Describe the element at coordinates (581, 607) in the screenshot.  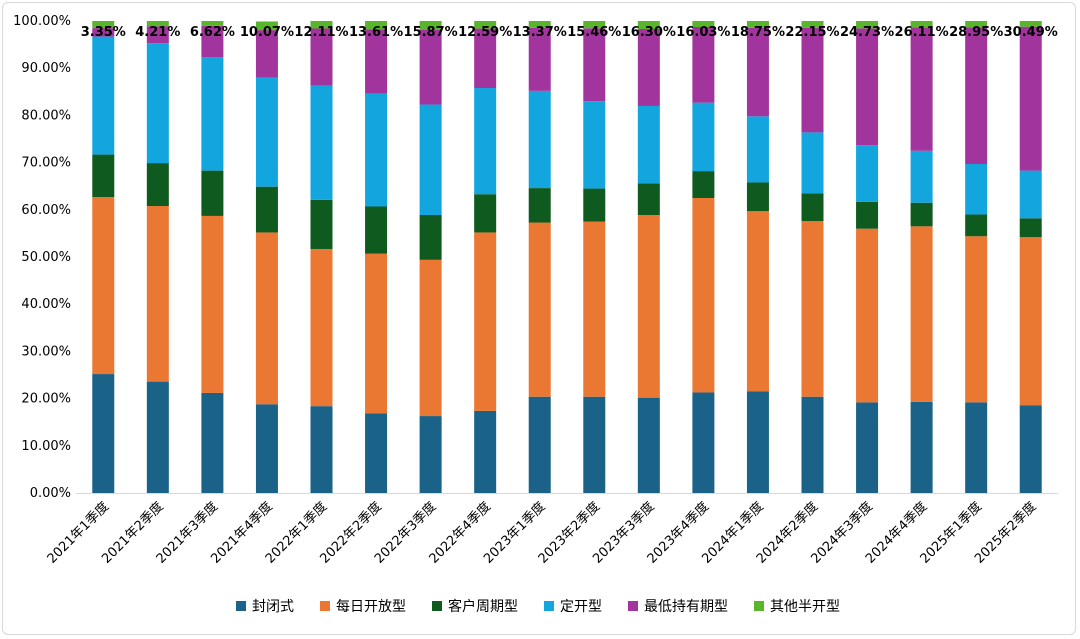
I see `legend-label: 定开型` at that location.